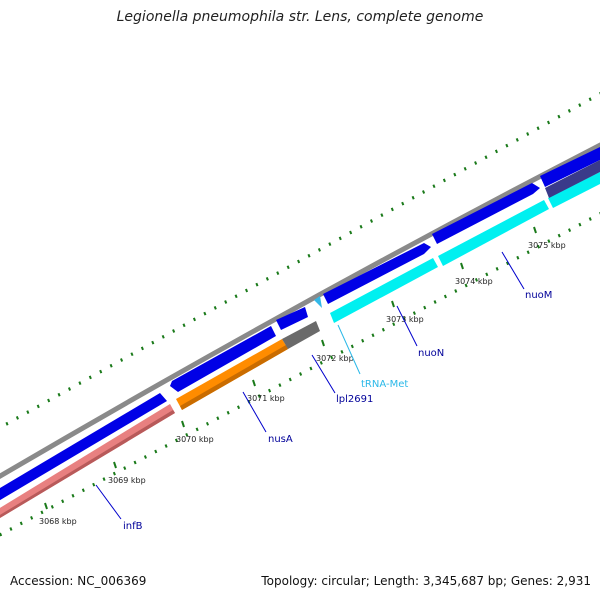  I want to click on dark-cds-feature, so click(572, 179).